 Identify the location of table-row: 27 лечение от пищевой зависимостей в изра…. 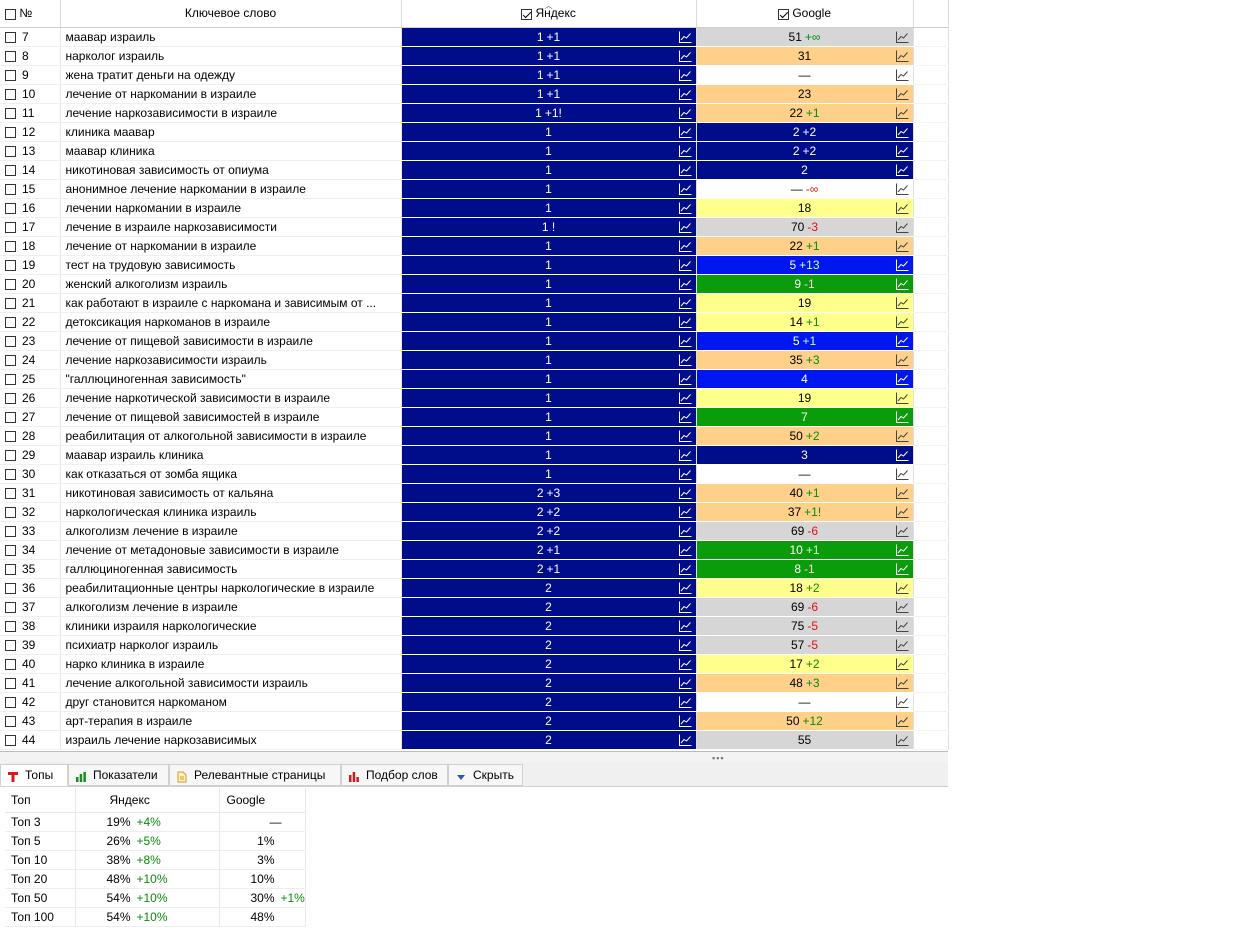
(474, 417).